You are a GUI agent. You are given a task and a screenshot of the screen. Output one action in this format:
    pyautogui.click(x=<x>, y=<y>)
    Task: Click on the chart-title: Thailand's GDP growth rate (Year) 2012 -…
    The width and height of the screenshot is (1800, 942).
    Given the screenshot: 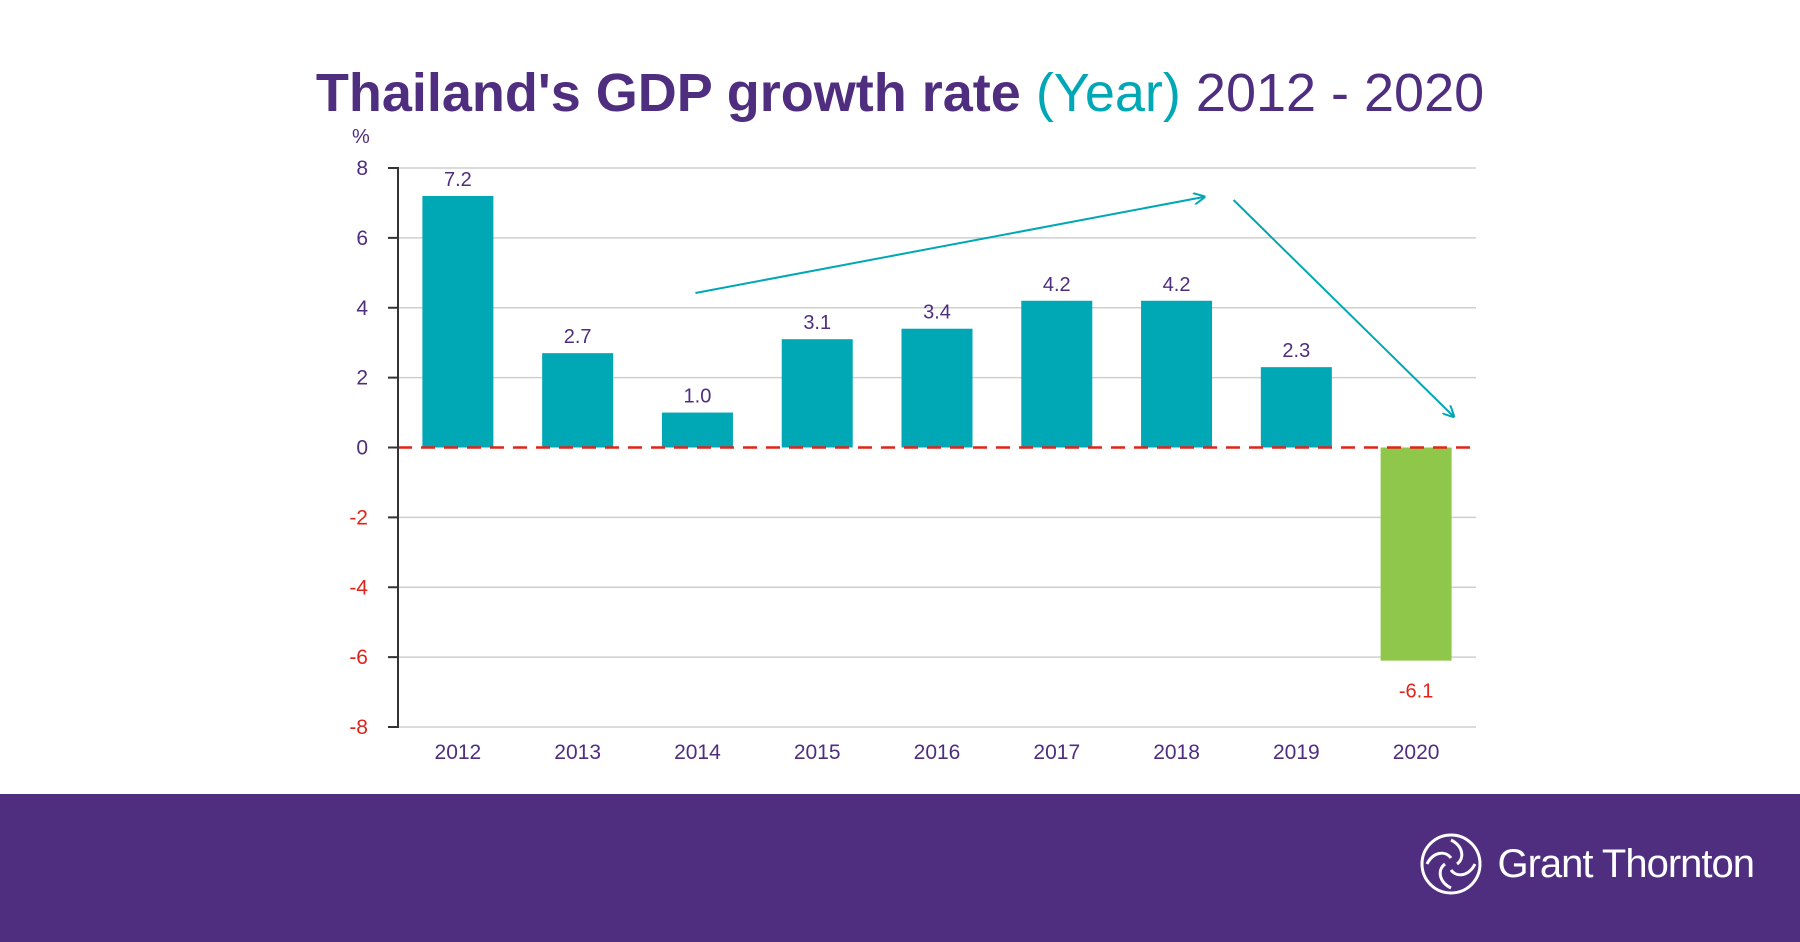 What is the action you would take?
    pyautogui.click(x=900, y=93)
    